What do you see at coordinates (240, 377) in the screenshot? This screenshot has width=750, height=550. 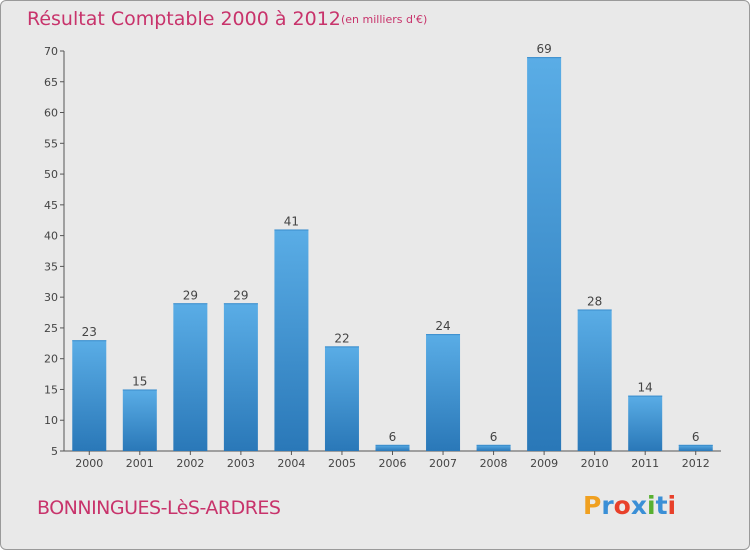 I see `bar-2003` at bounding box center [240, 377].